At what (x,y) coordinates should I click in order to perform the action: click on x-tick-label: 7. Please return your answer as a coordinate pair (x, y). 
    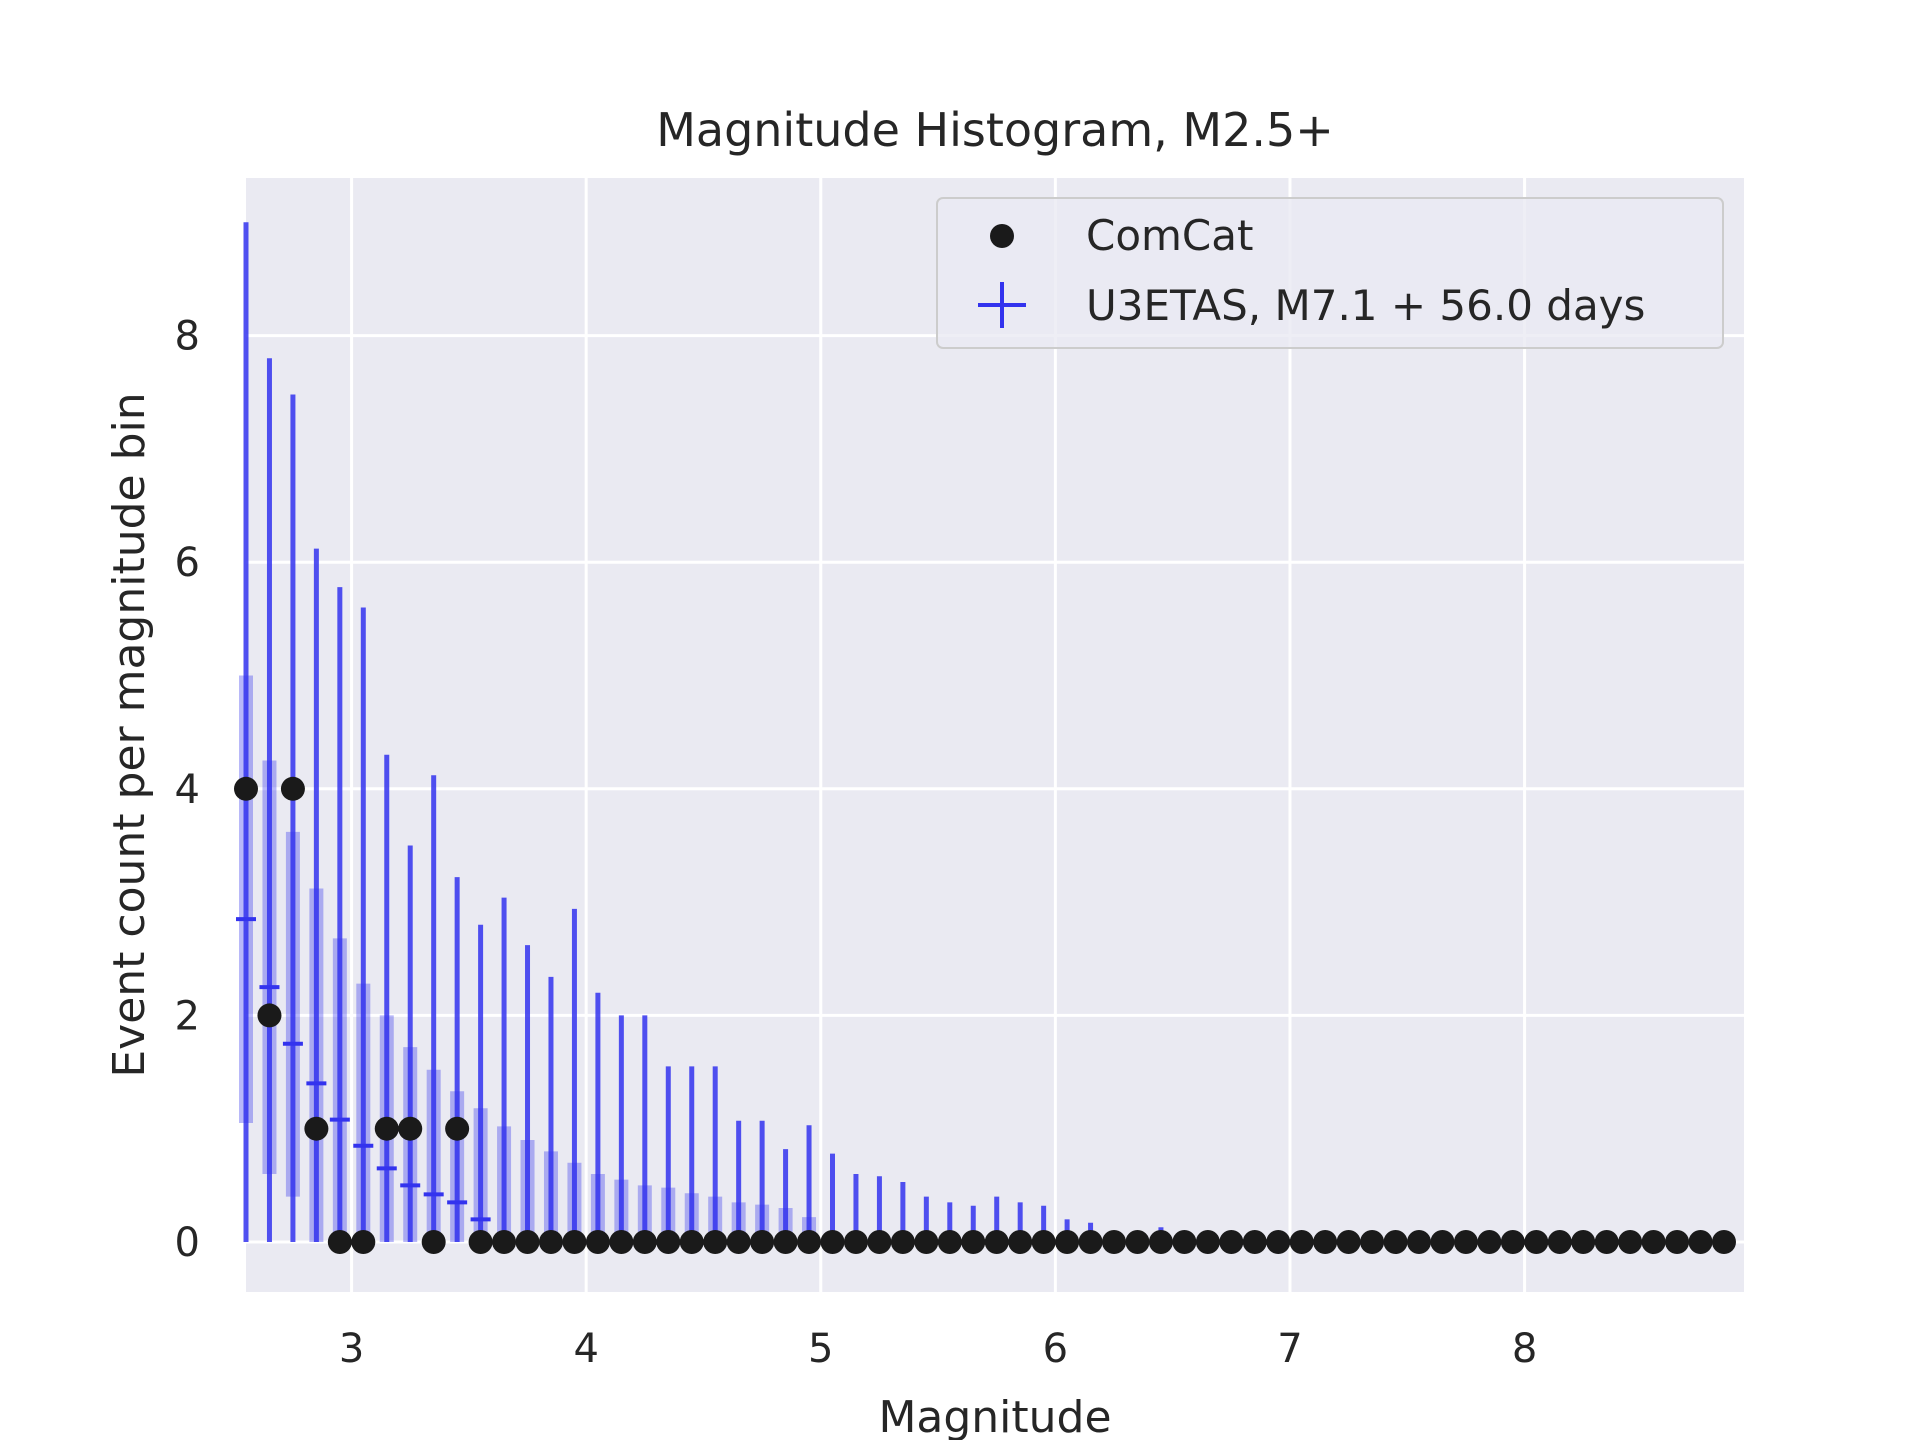
    Looking at the image, I should click on (1289, 1349).